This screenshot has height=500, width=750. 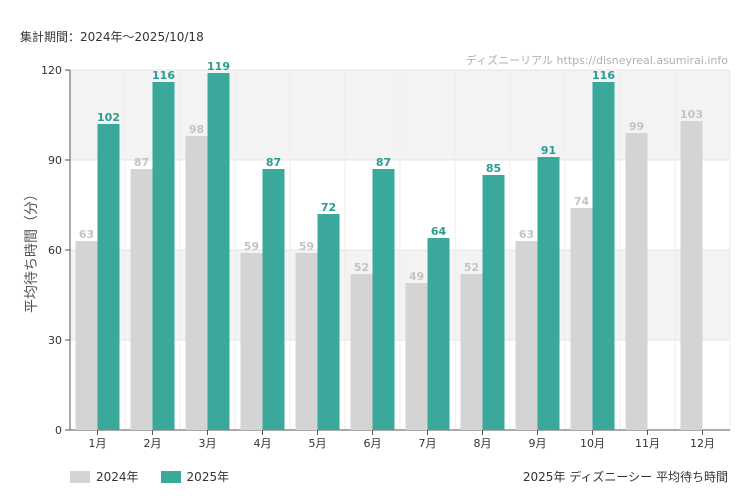 What do you see at coordinates (483, 443) in the screenshot?
I see `x-tick-label: 8月` at bounding box center [483, 443].